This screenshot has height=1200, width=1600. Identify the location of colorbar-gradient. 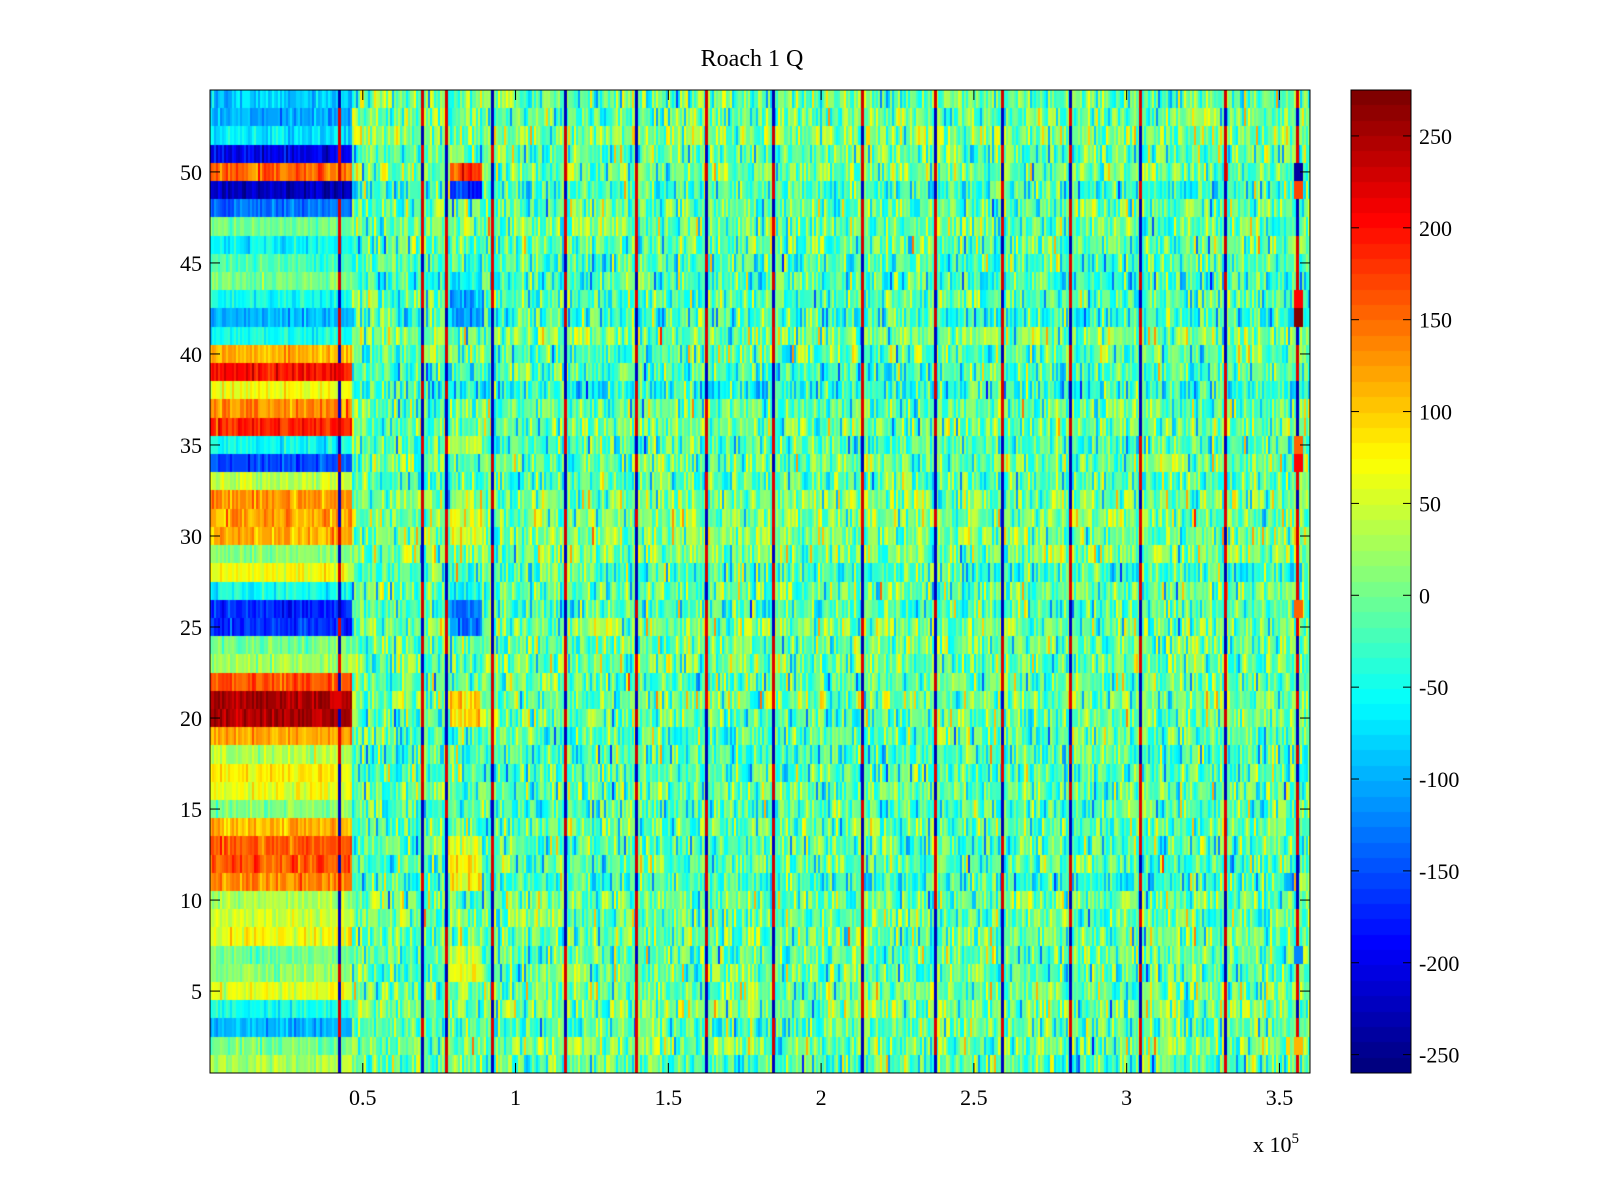
(1381, 581).